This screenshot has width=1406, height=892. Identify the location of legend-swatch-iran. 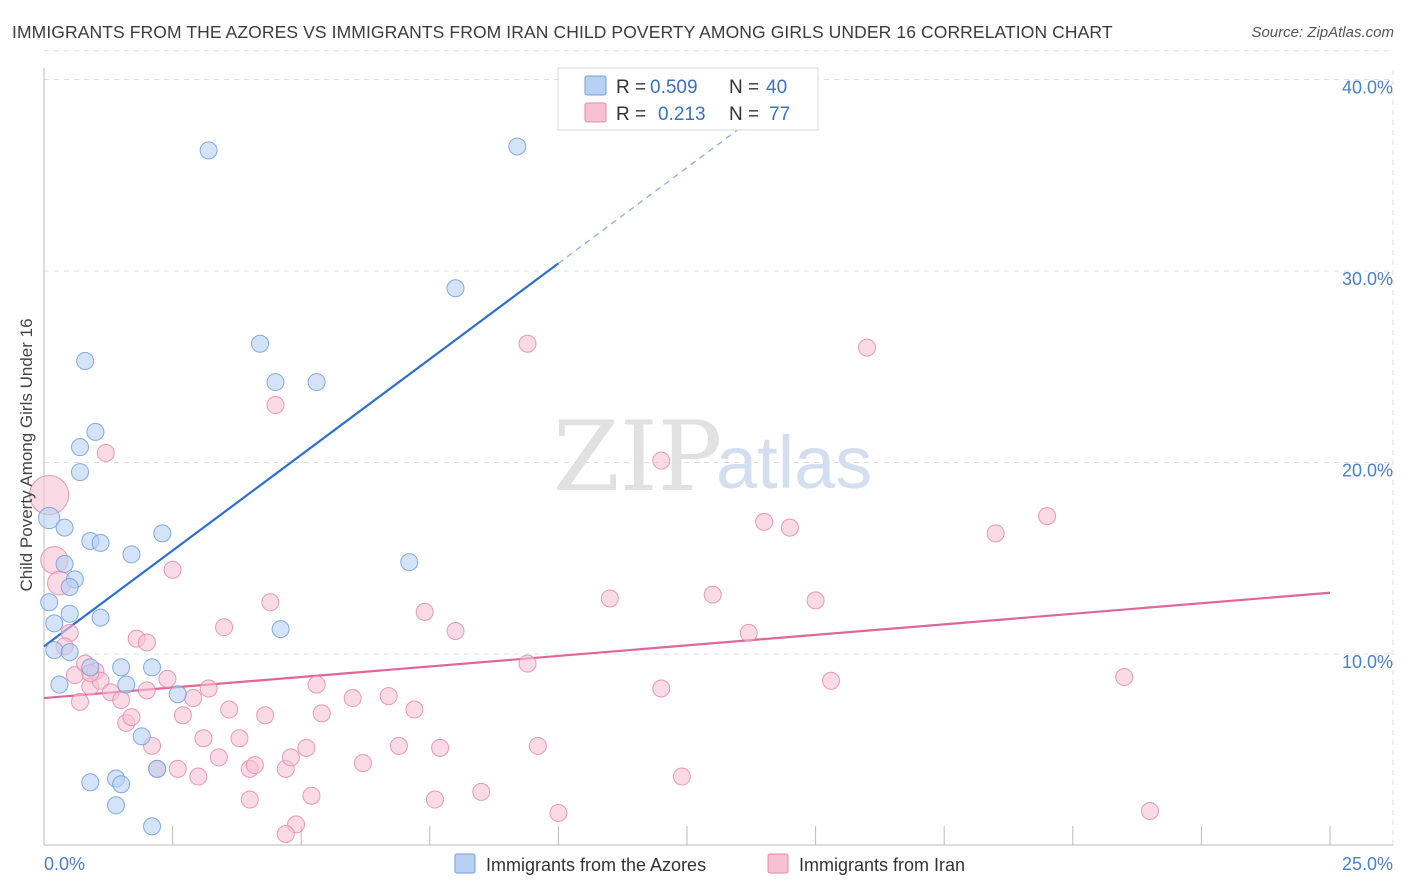
(595, 112).